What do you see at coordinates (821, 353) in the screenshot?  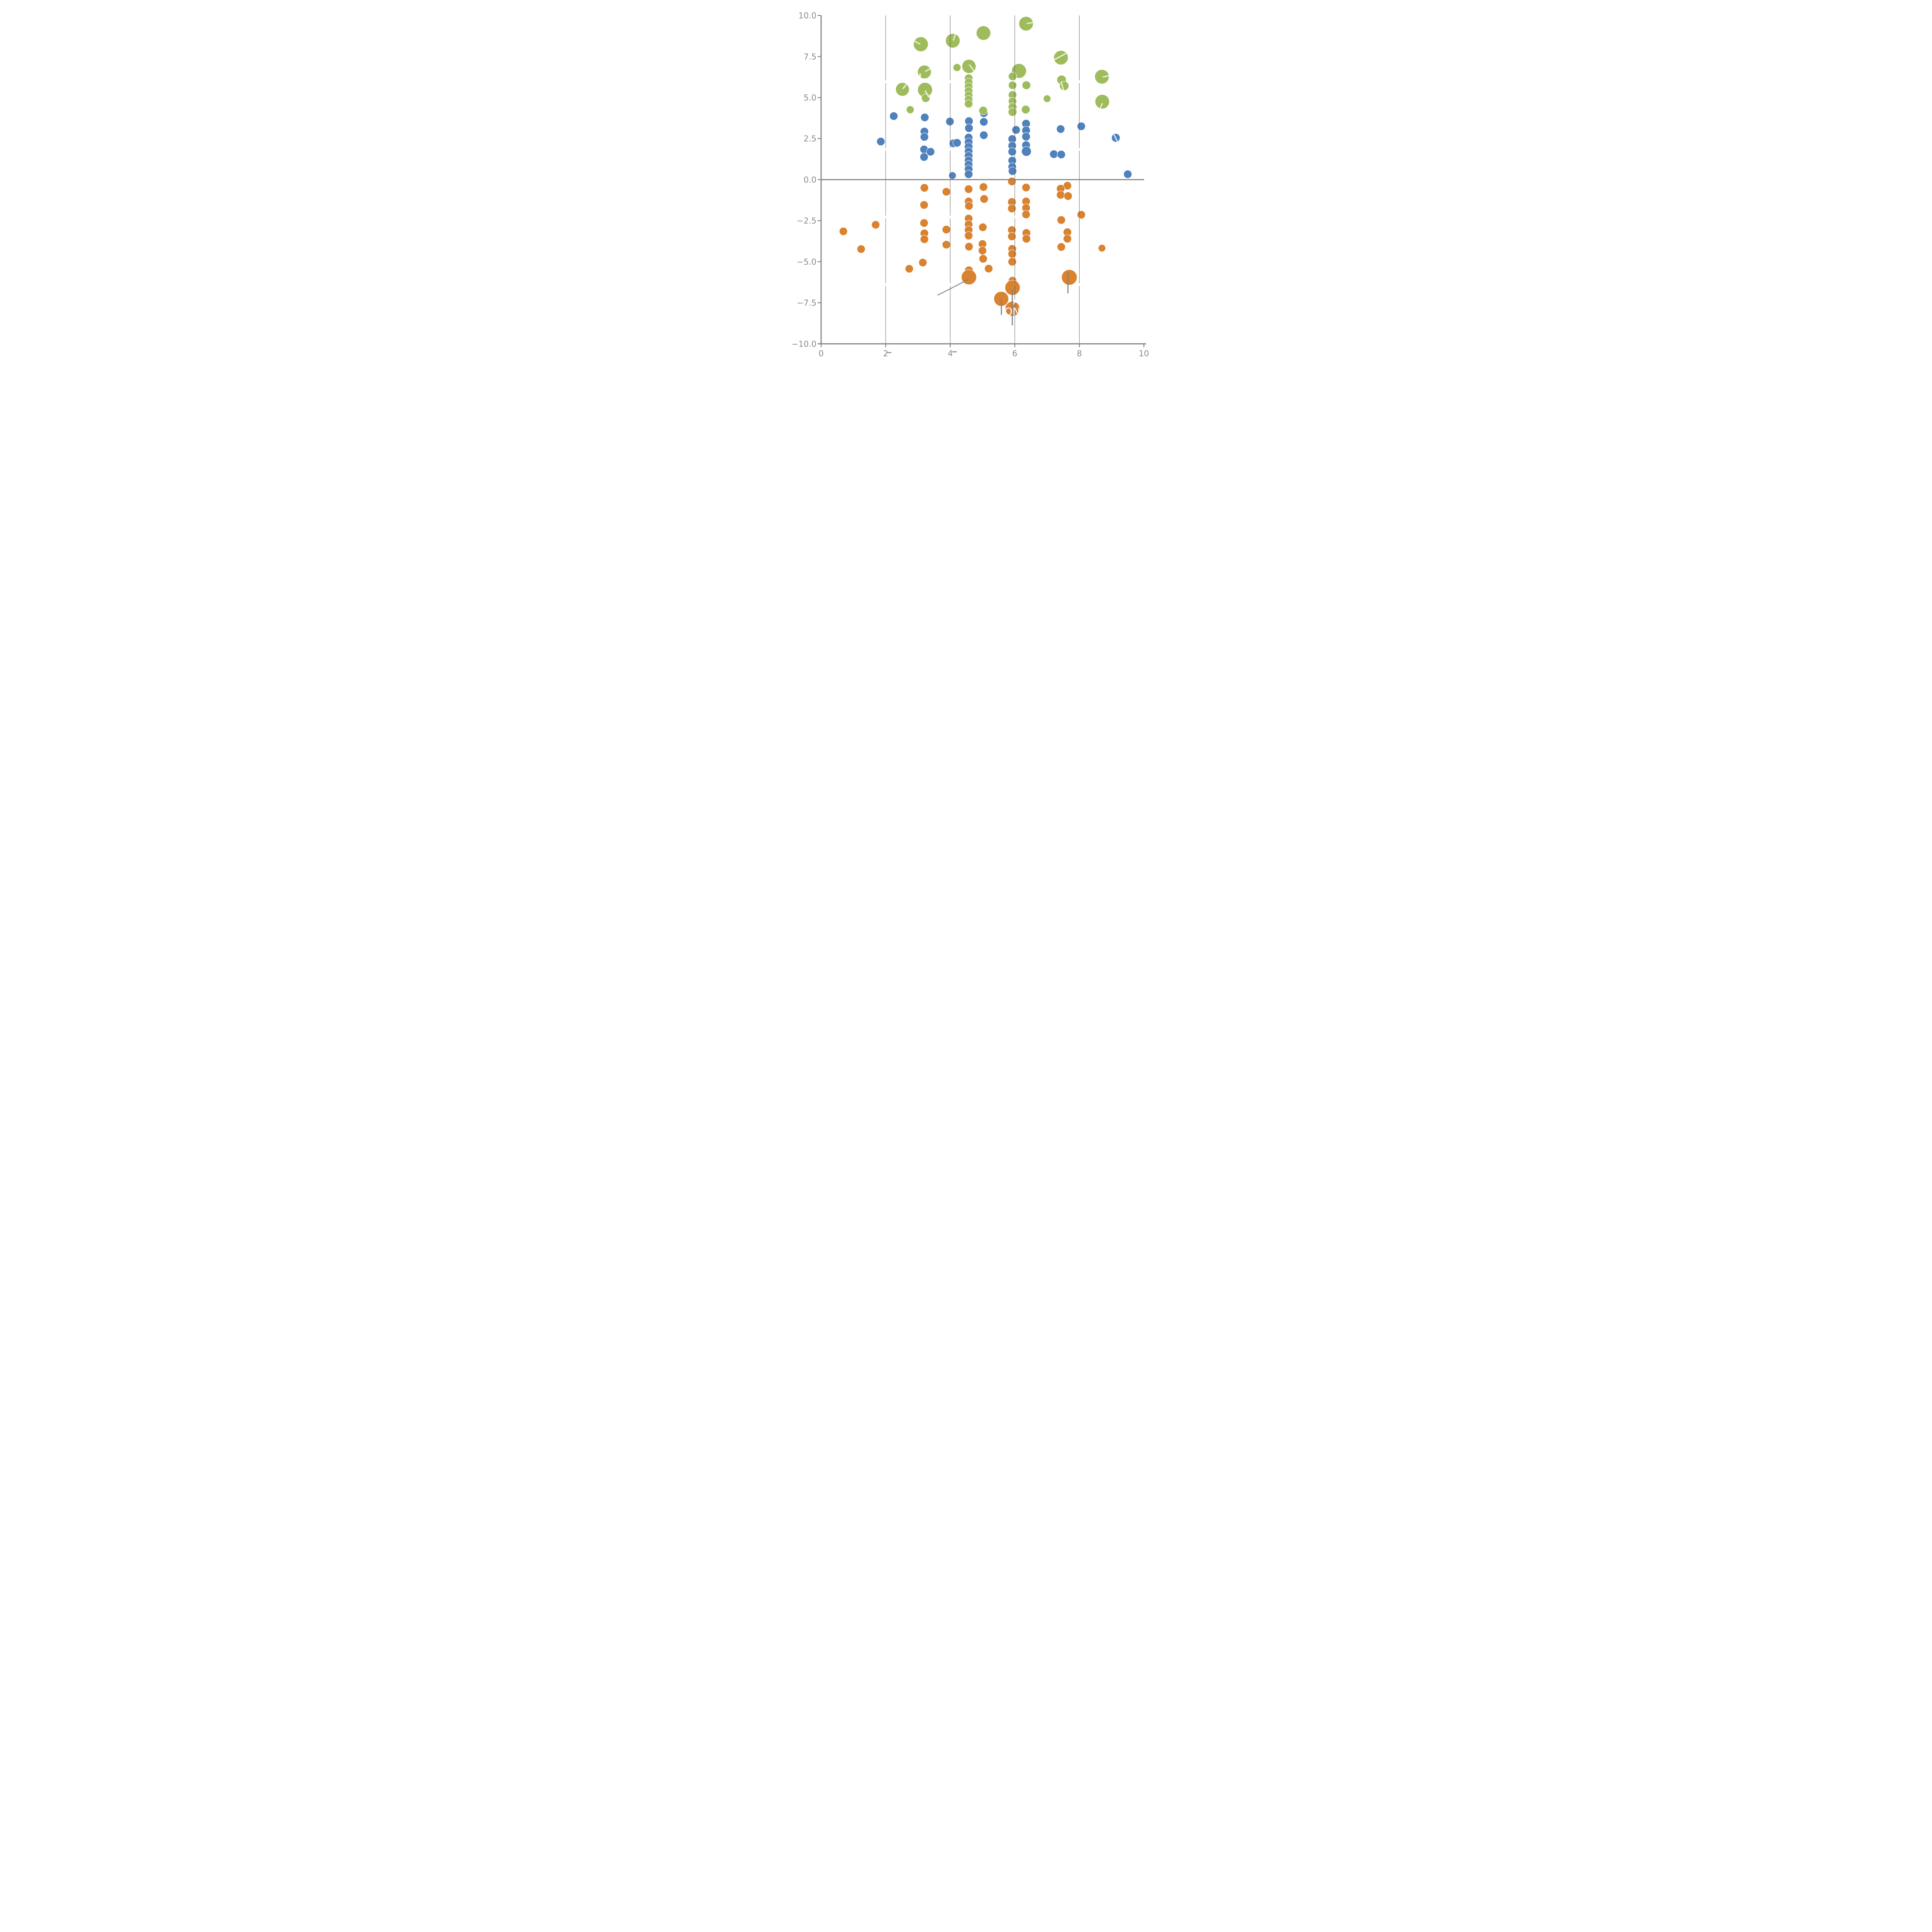 I see `x-tick-label: 0` at bounding box center [821, 353].